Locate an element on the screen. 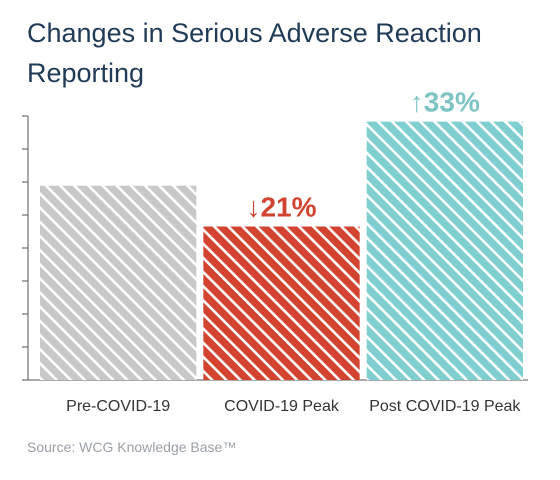 The image size is (560, 480). source-note: Source: WCG Knowledge Base™ is located at coordinates (132, 447).